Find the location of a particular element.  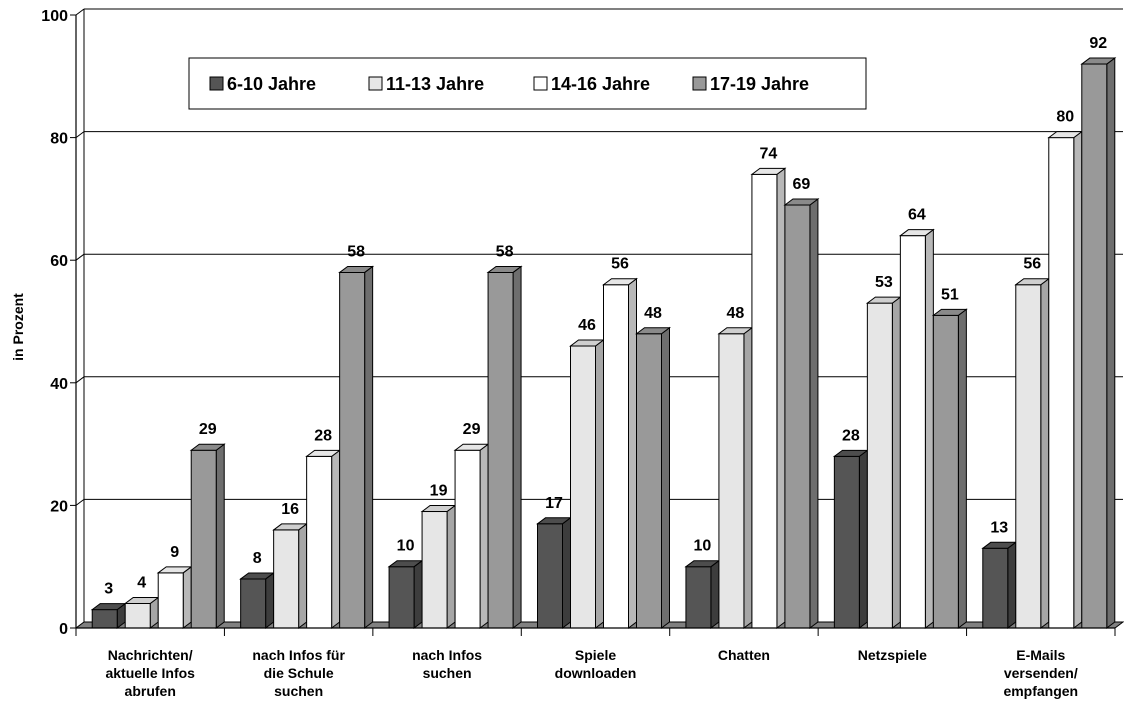

x-tick-label: nach Infos für die Schule suchen is located at coordinates (298, 673).